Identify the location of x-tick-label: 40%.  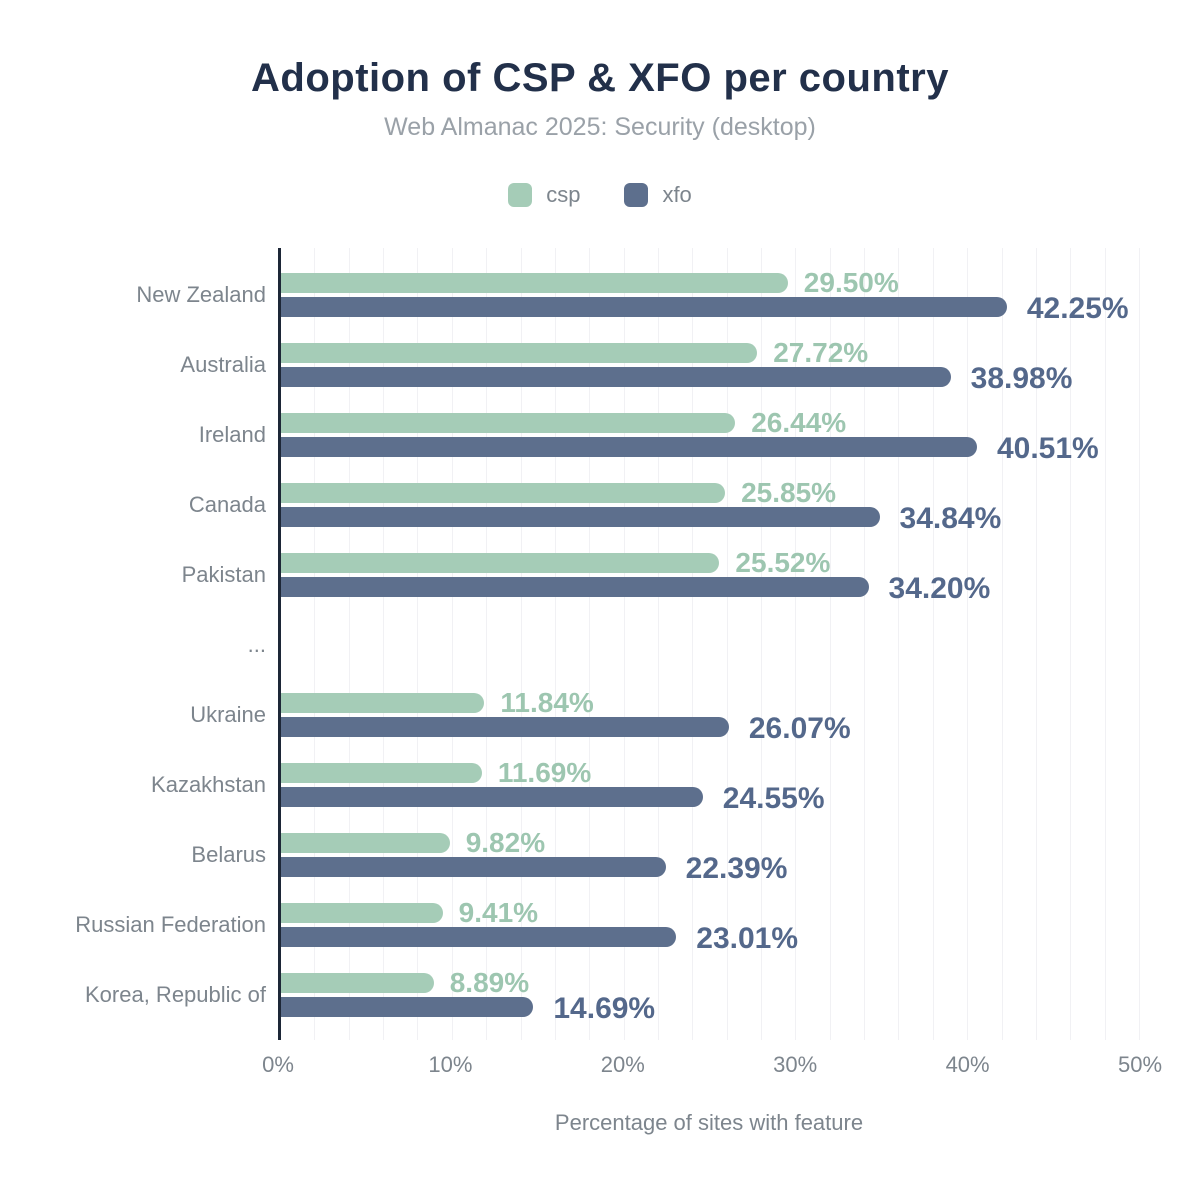
(967, 1064).